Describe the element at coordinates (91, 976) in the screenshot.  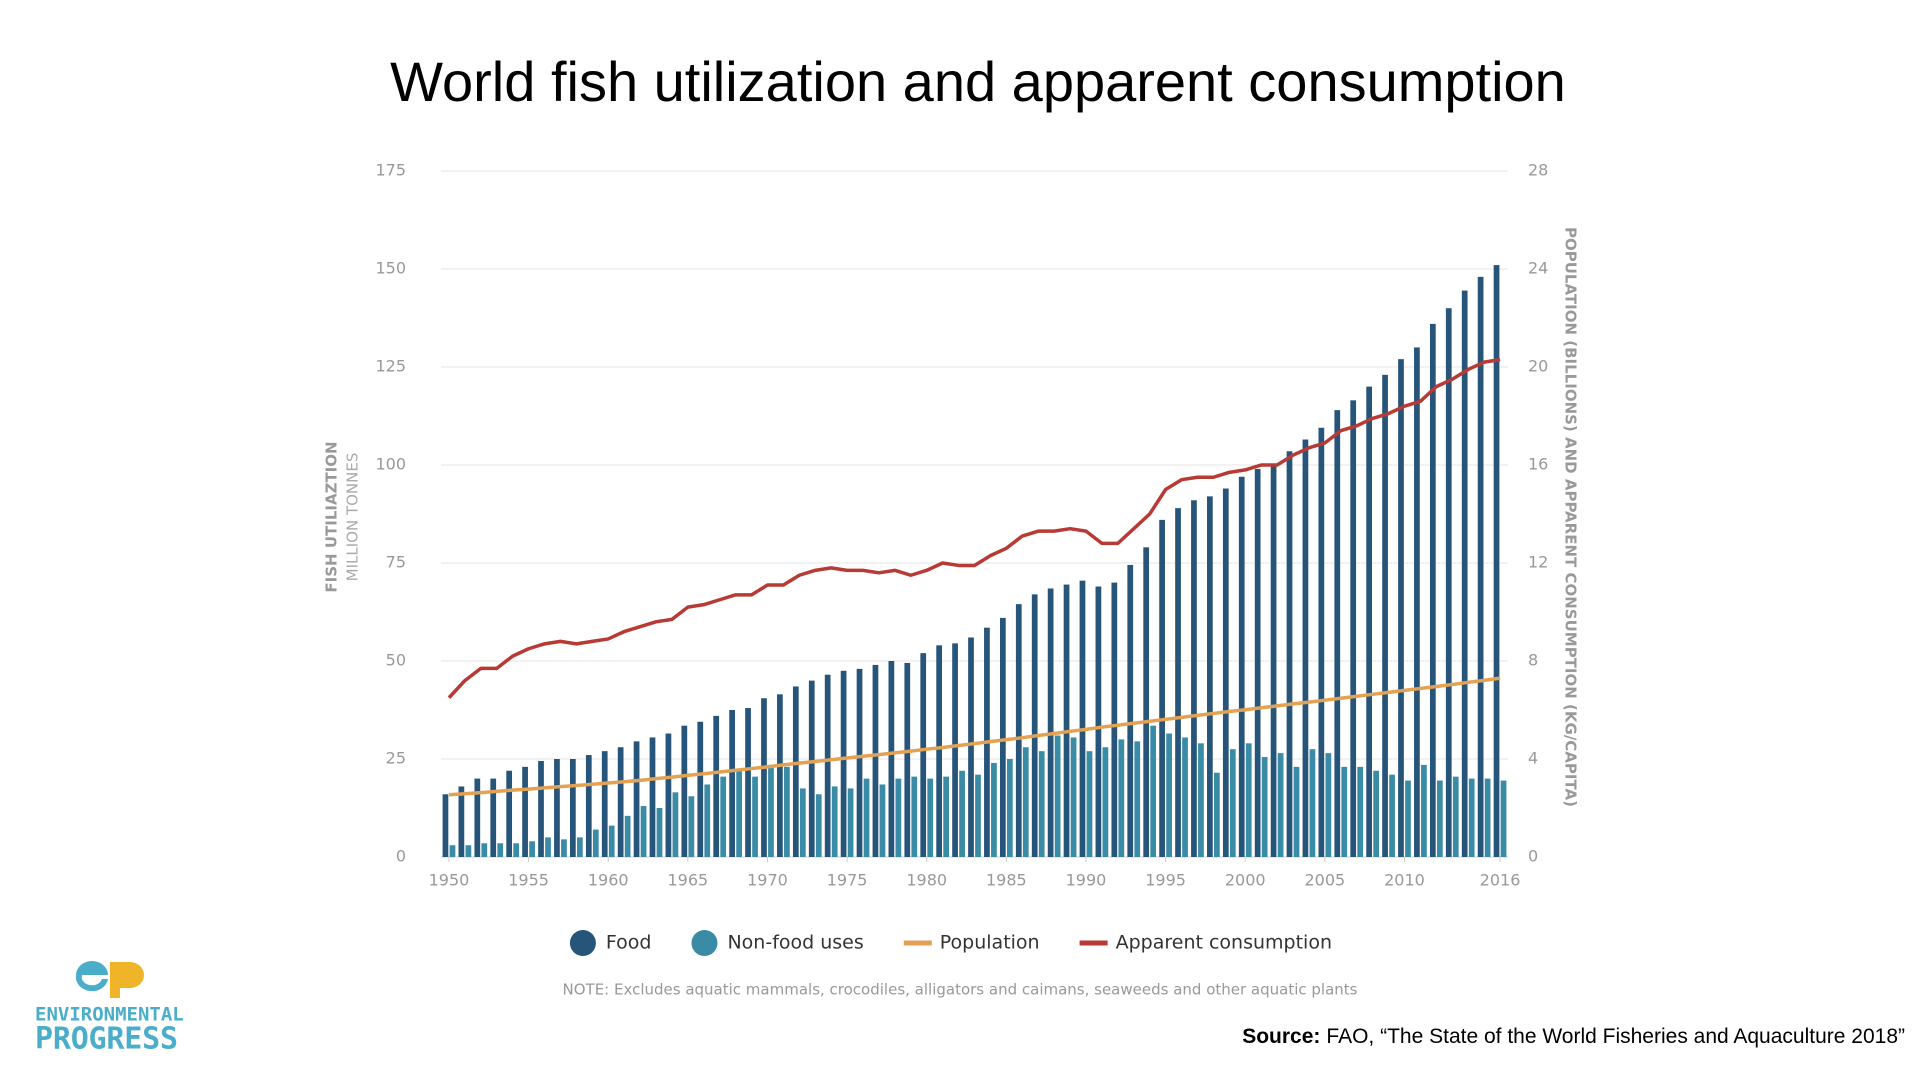
I see `logo-e` at that location.